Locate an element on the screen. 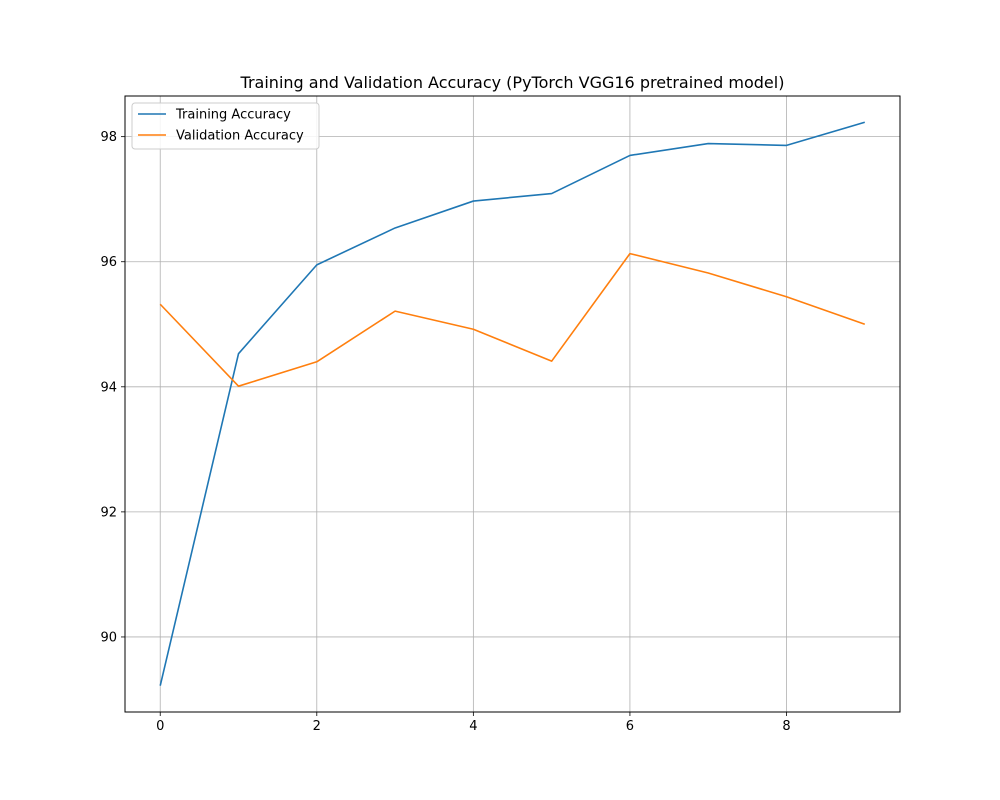 Image resolution: width=1000 pixels, height=800 pixels. legend: Training Accuracy Validation Accuracy is located at coordinates (225, 126).